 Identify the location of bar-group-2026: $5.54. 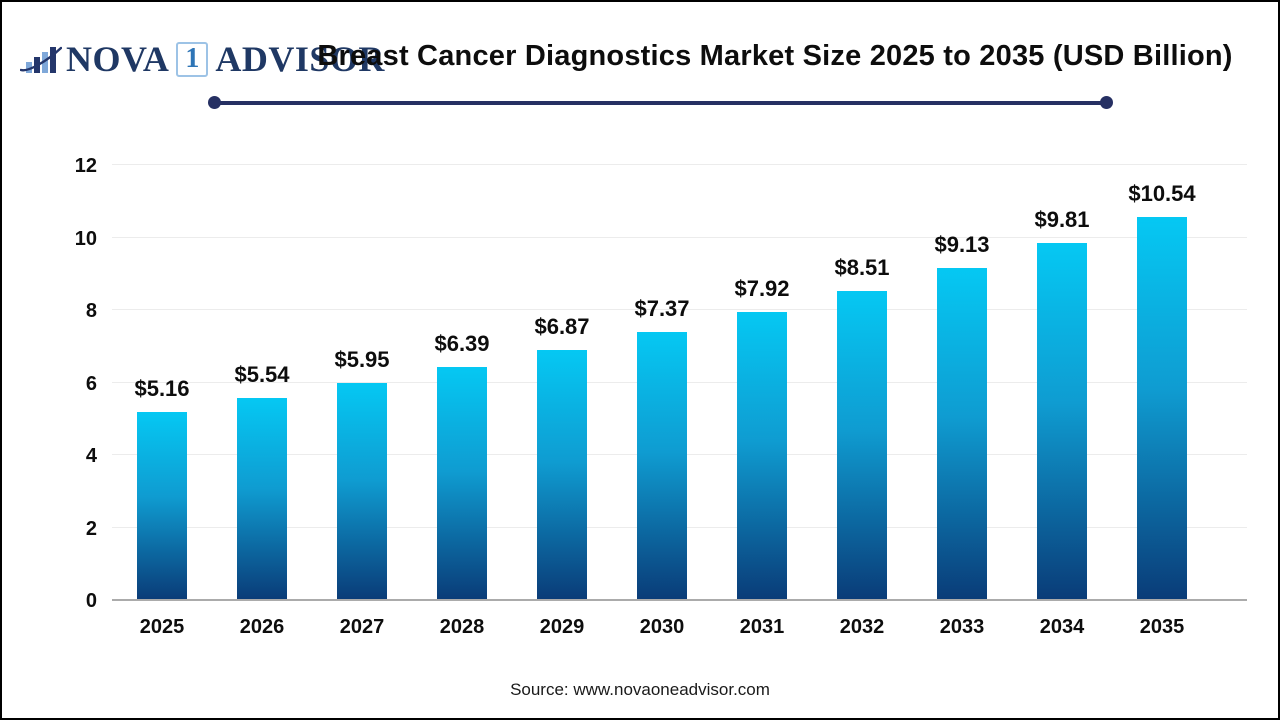
(262, 381).